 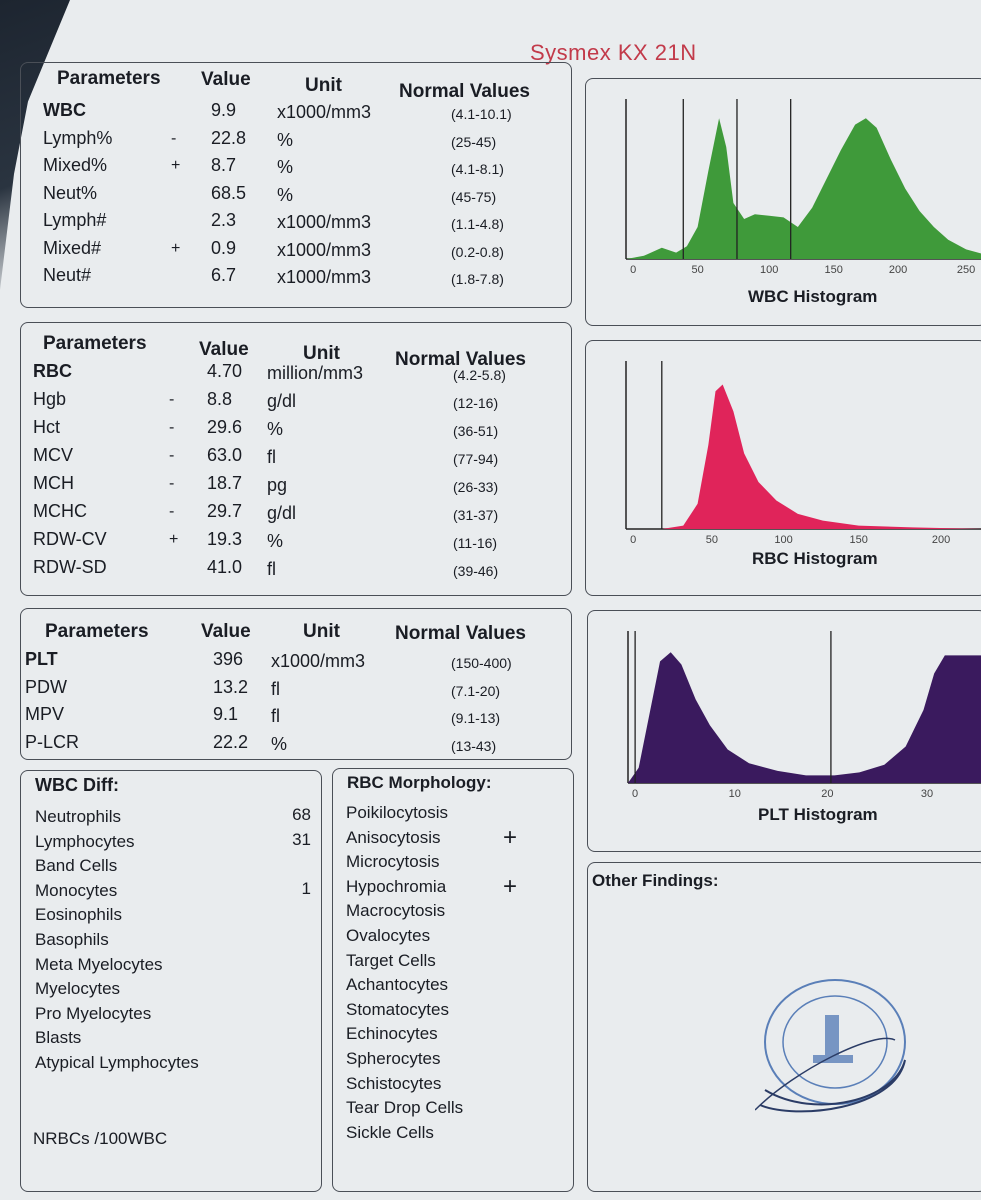 What do you see at coordinates (827, 794) in the screenshot?
I see `x-tick-label: 20` at bounding box center [827, 794].